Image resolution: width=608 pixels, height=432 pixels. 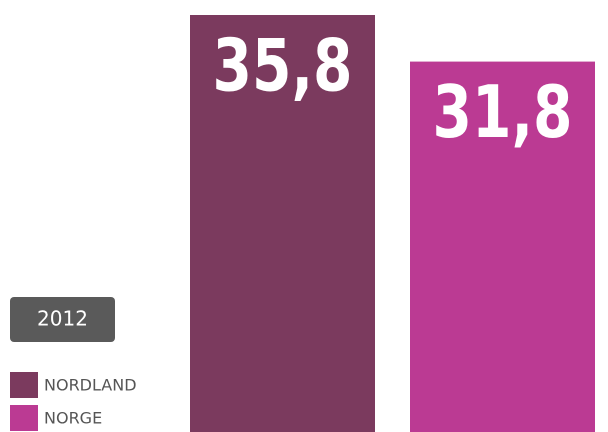 I want to click on value-label: 31,8, so click(x=503, y=112).